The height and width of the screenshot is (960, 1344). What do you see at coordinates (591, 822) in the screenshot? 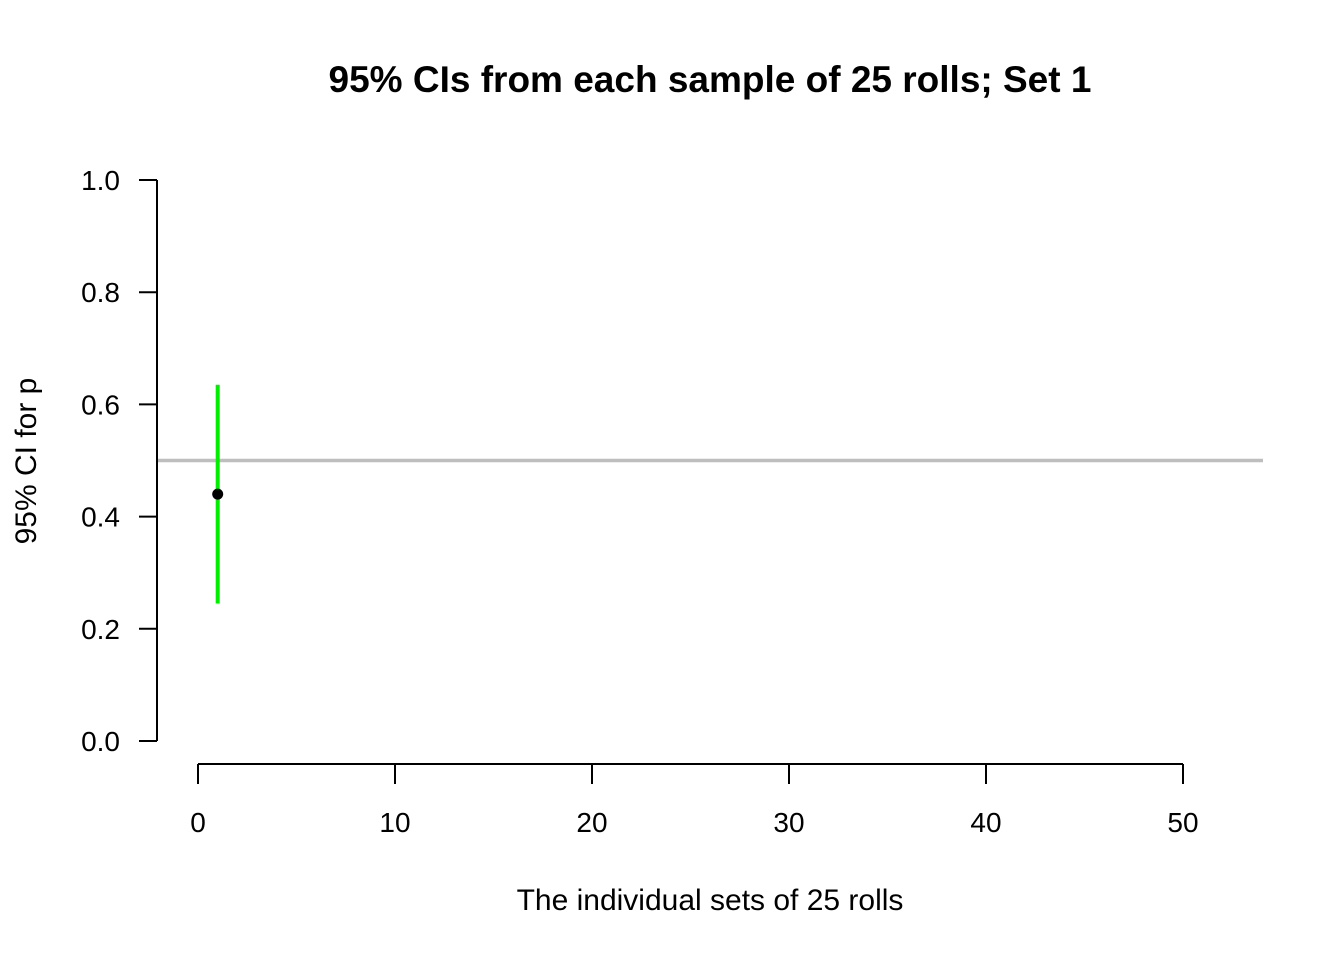
I see `x-tick-label-2: 20` at bounding box center [591, 822].